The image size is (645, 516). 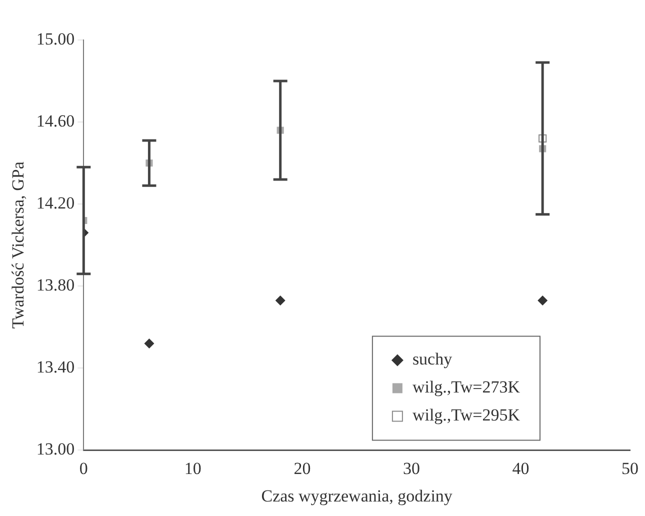 I want to click on y-tick-label: 13.80, so click(x=55, y=285).